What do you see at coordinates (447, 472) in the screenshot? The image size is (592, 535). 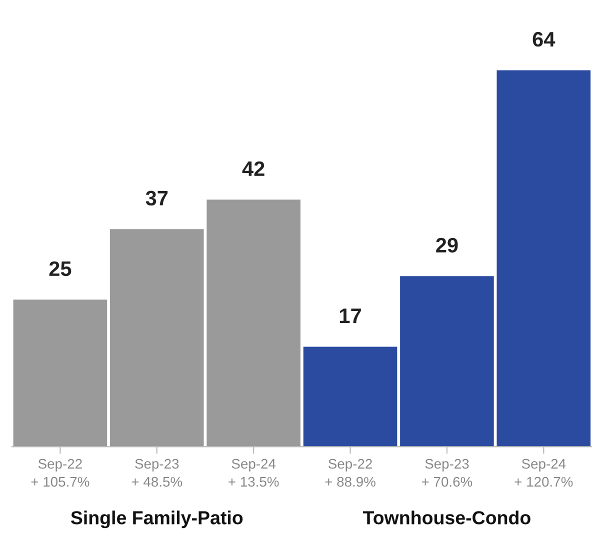 I see `x-tick-label: Sep-23 + 70.6%` at bounding box center [447, 472].